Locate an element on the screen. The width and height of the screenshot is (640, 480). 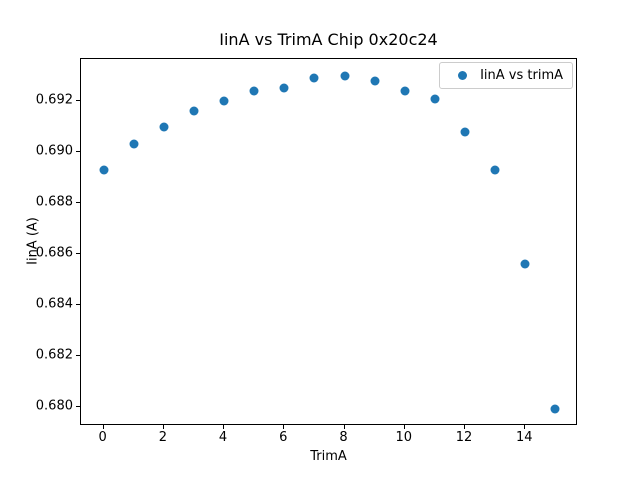
y-tick-label: 0.692 is located at coordinates (54, 100).